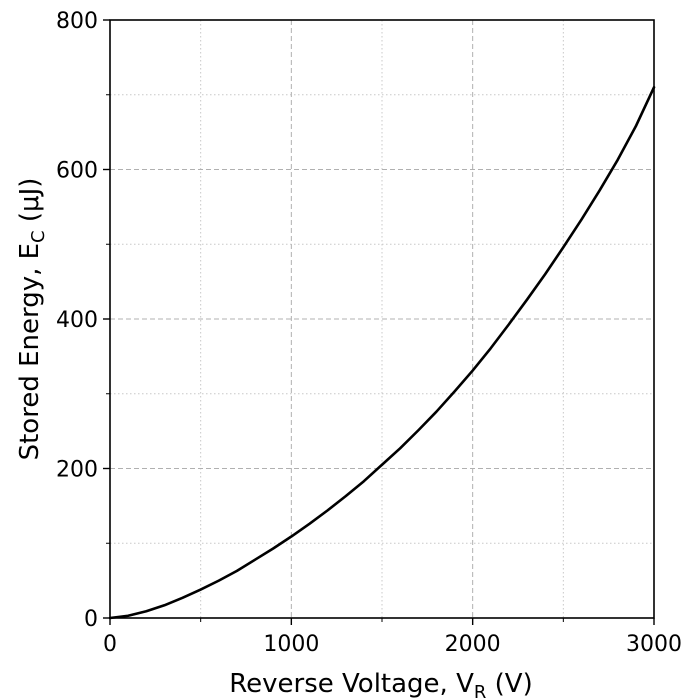 The width and height of the screenshot is (700, 700). What do you see at coordinates (110, 644) in the screenshot?
I see `x-tick-label: 0` at bounding box center [110, 644].